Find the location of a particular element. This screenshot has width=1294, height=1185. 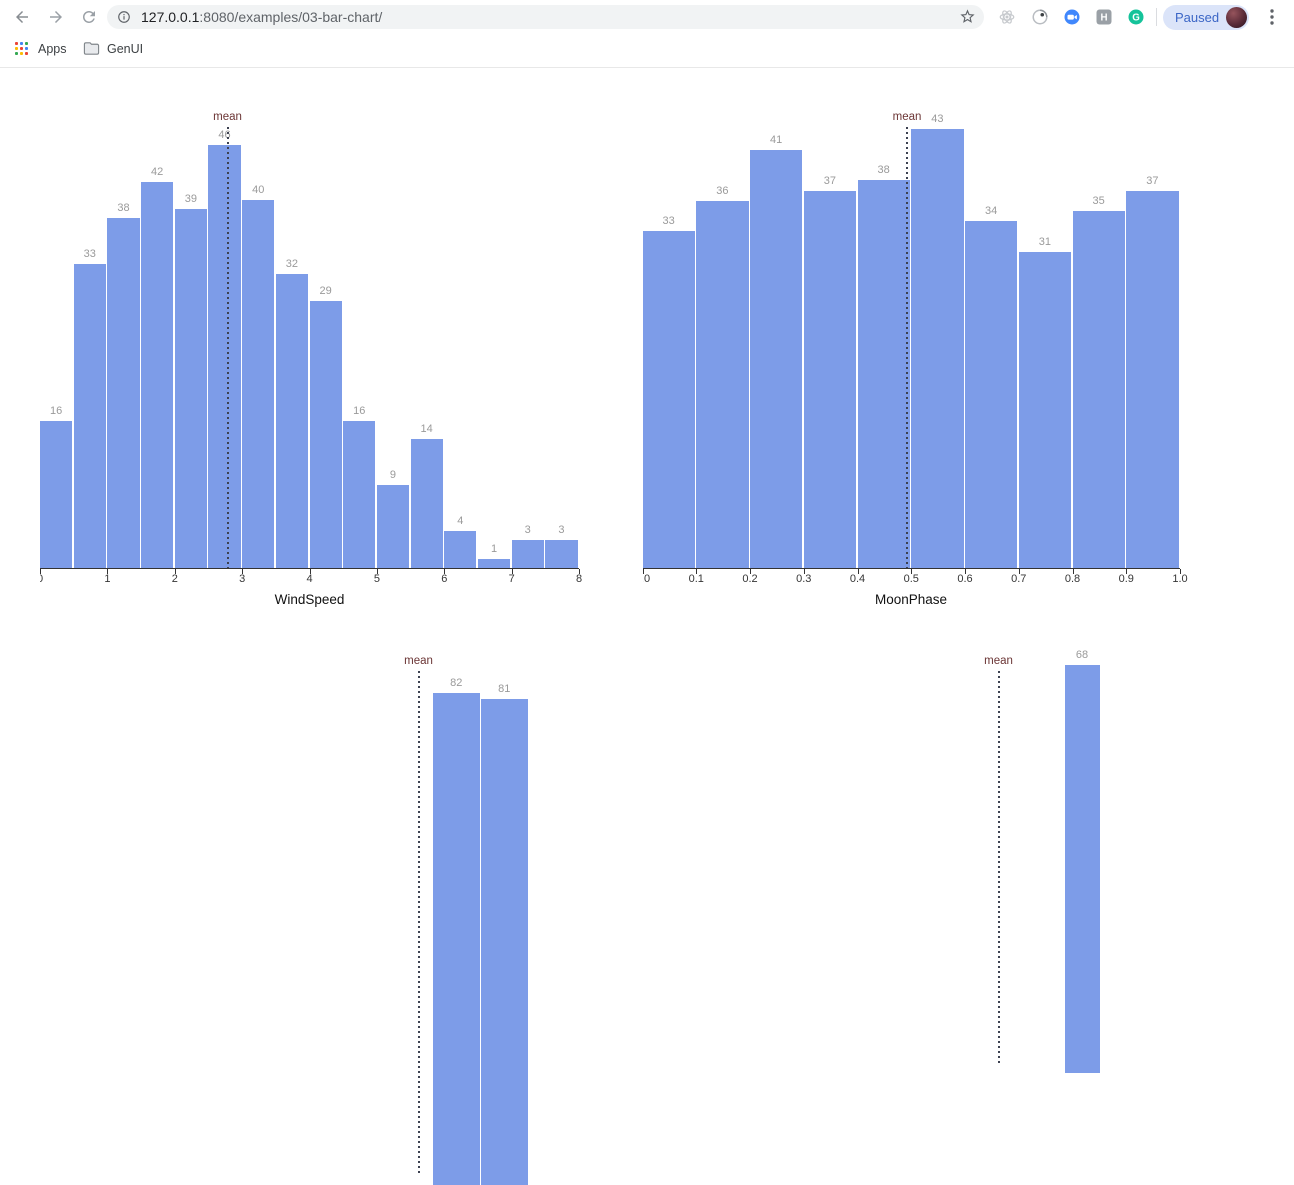

url-path: :8080/examples/03-bar-chart/ is located at coordinates (291, 17).